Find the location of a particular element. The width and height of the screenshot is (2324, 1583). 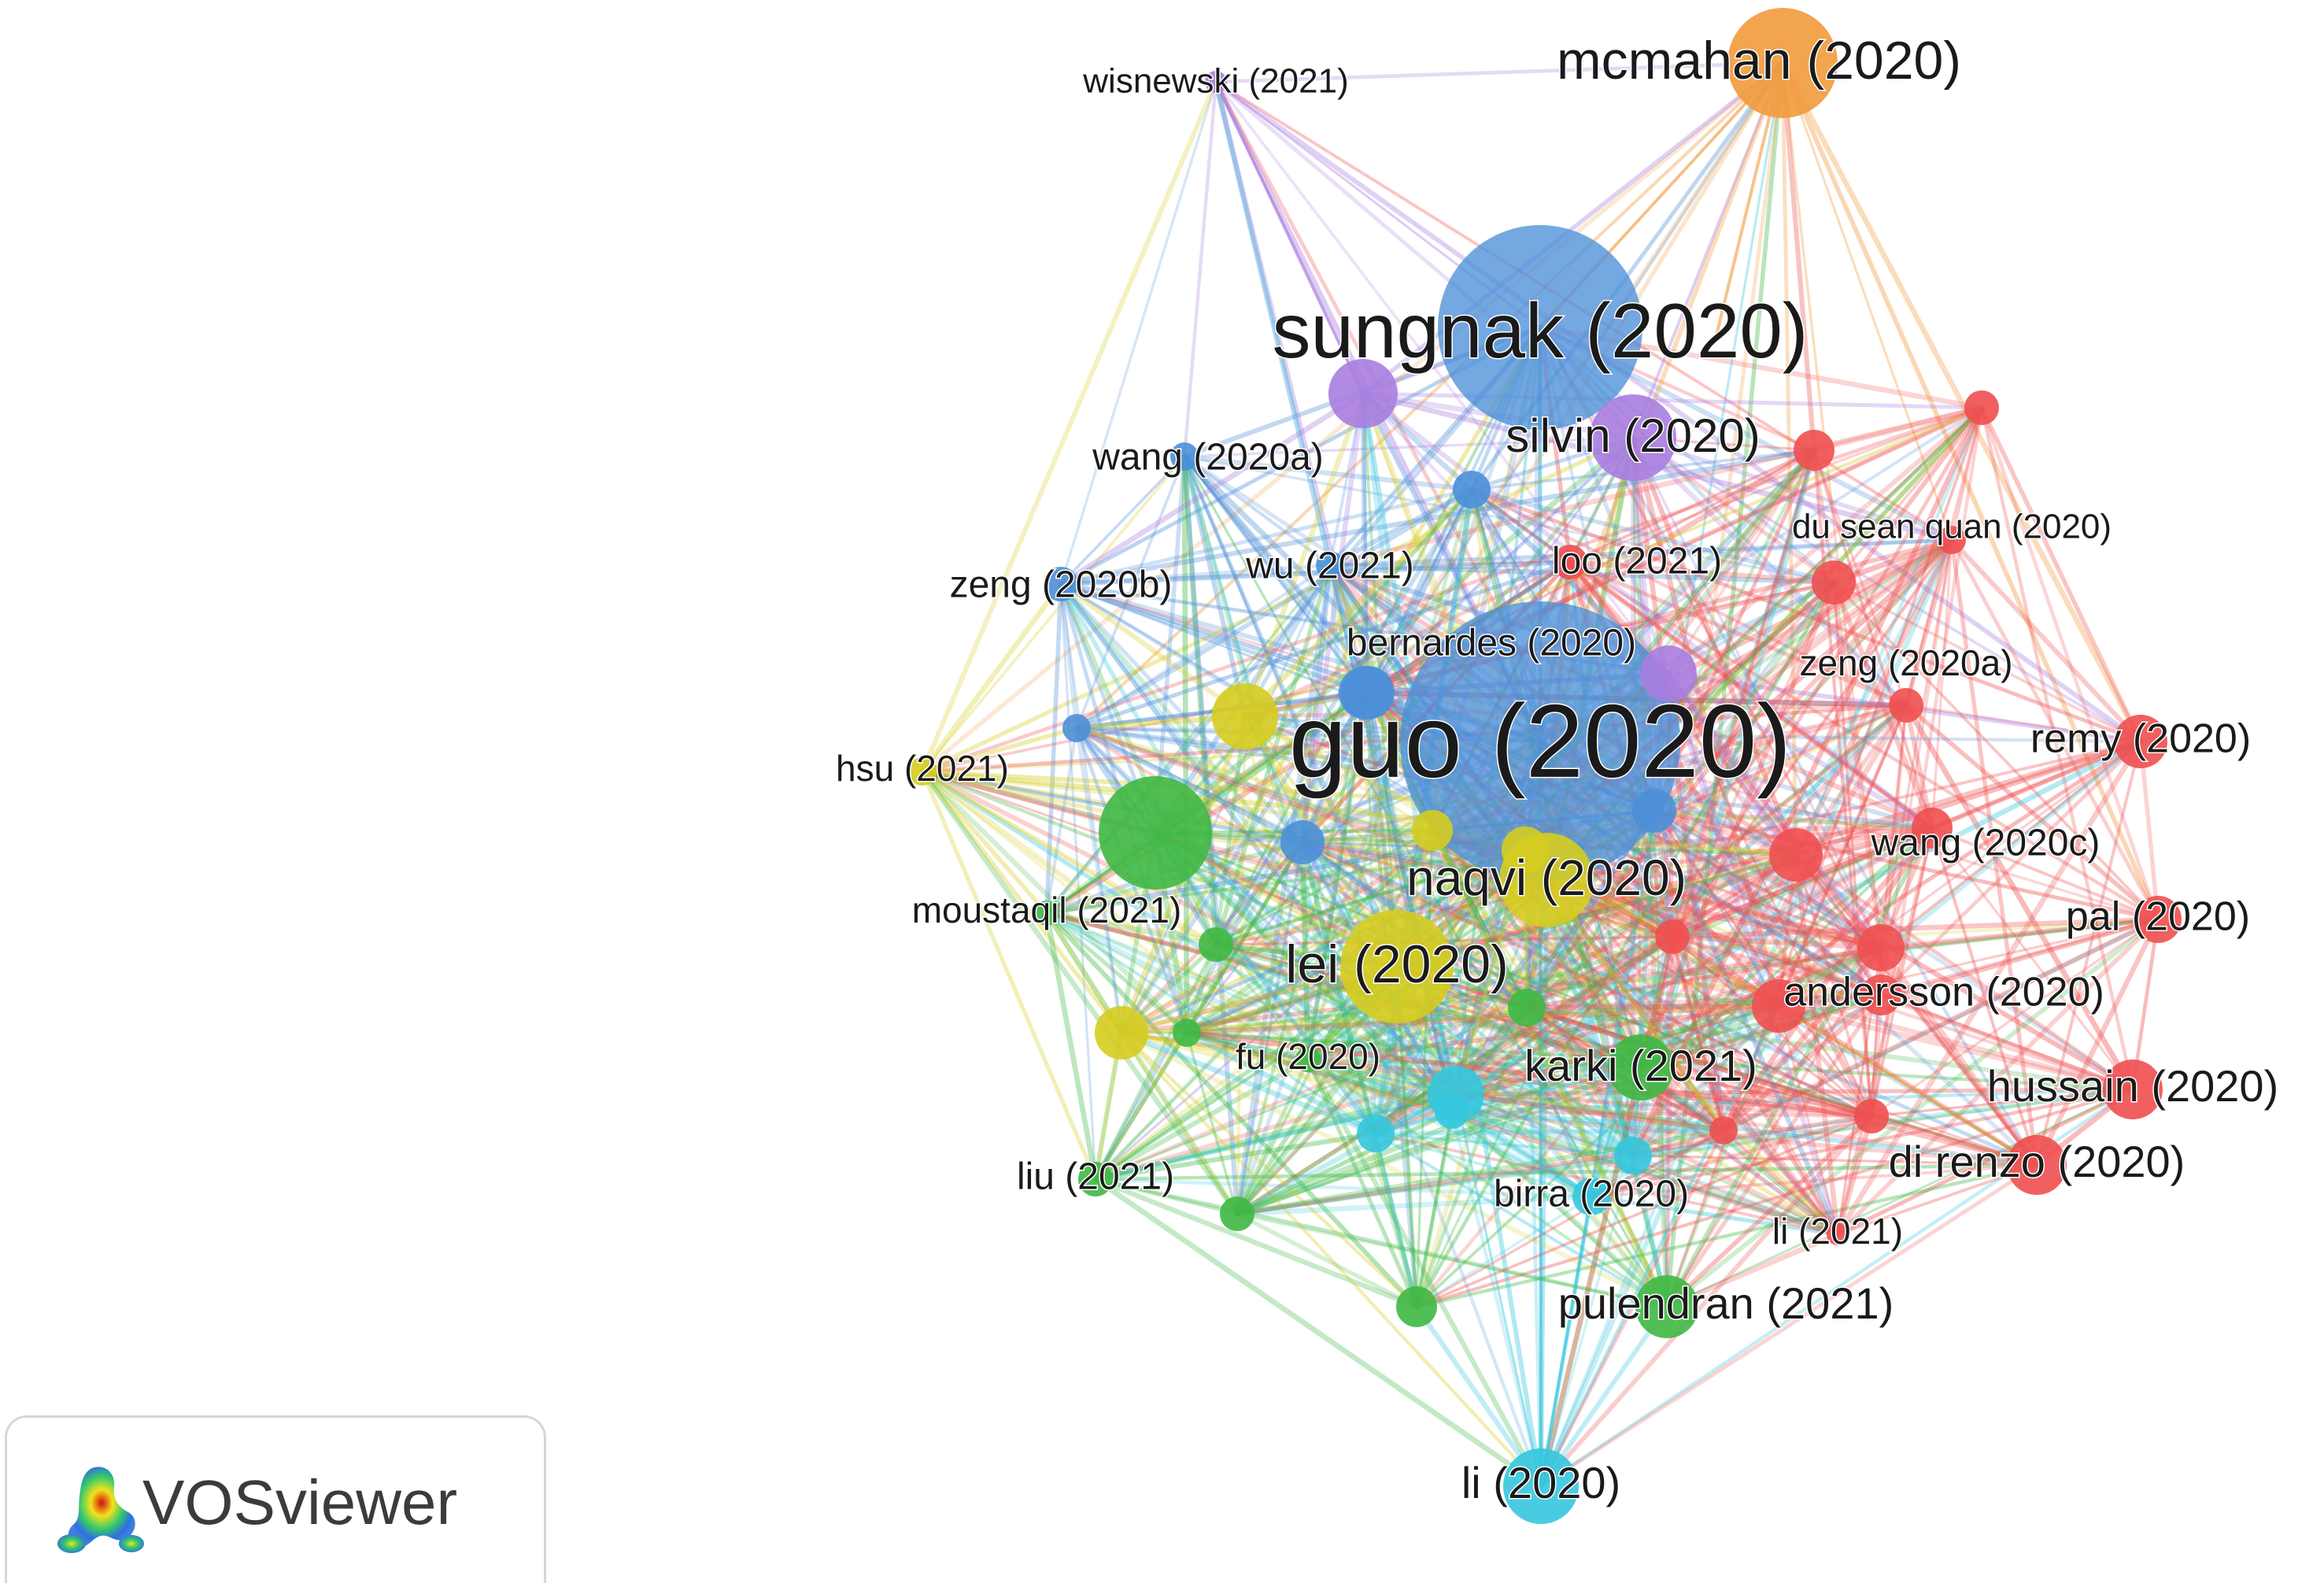

node-label-sungnak: sungnak (2020) is located at coordinates (1540, 330).